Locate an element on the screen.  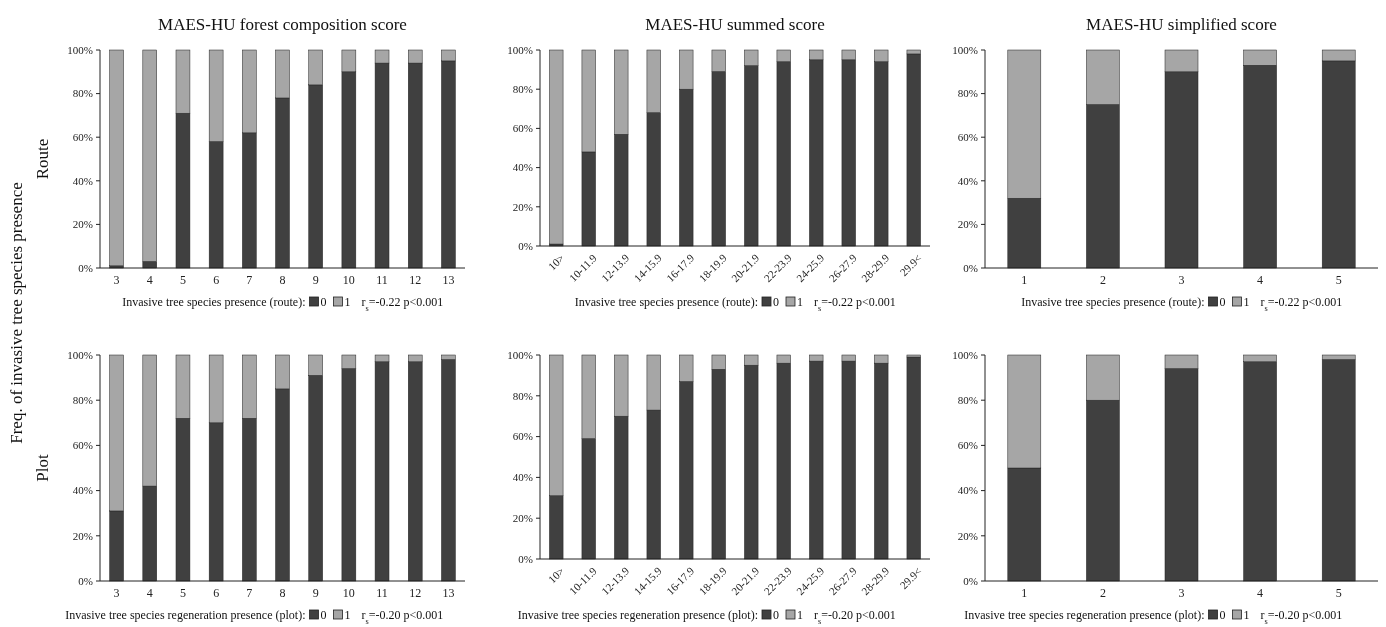
chart-title: MAES-HU simplified score is located at coordinates (1181, 24).